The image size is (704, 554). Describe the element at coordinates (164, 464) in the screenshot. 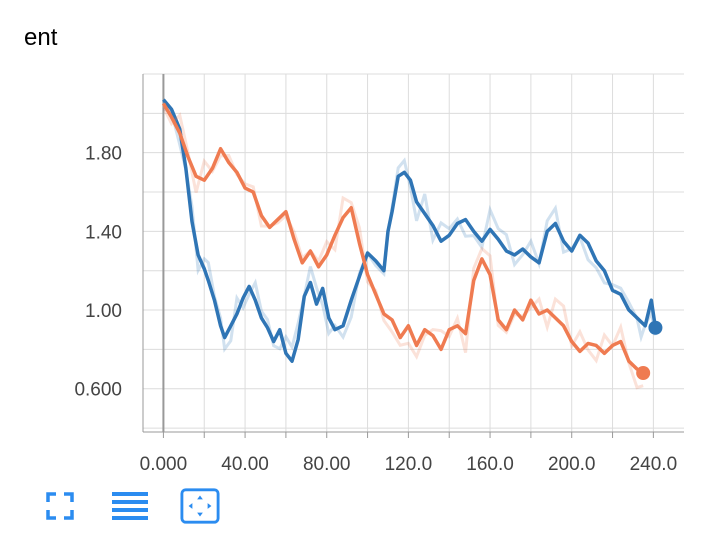

I see `x-tick-label: 0.000` at that location.